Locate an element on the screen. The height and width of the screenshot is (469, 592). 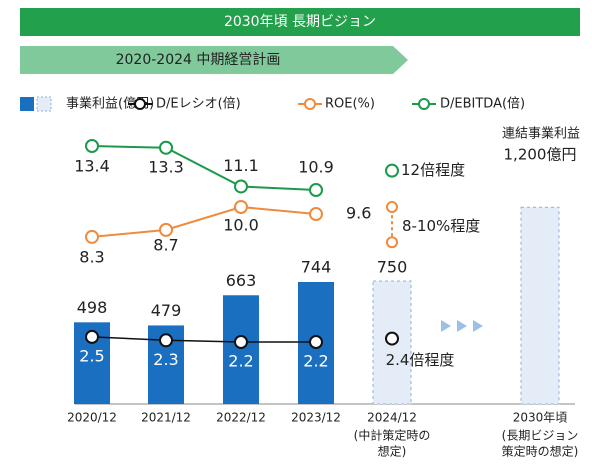
x-tick-label: 2030年頃 is located at coordinates (540, 418).